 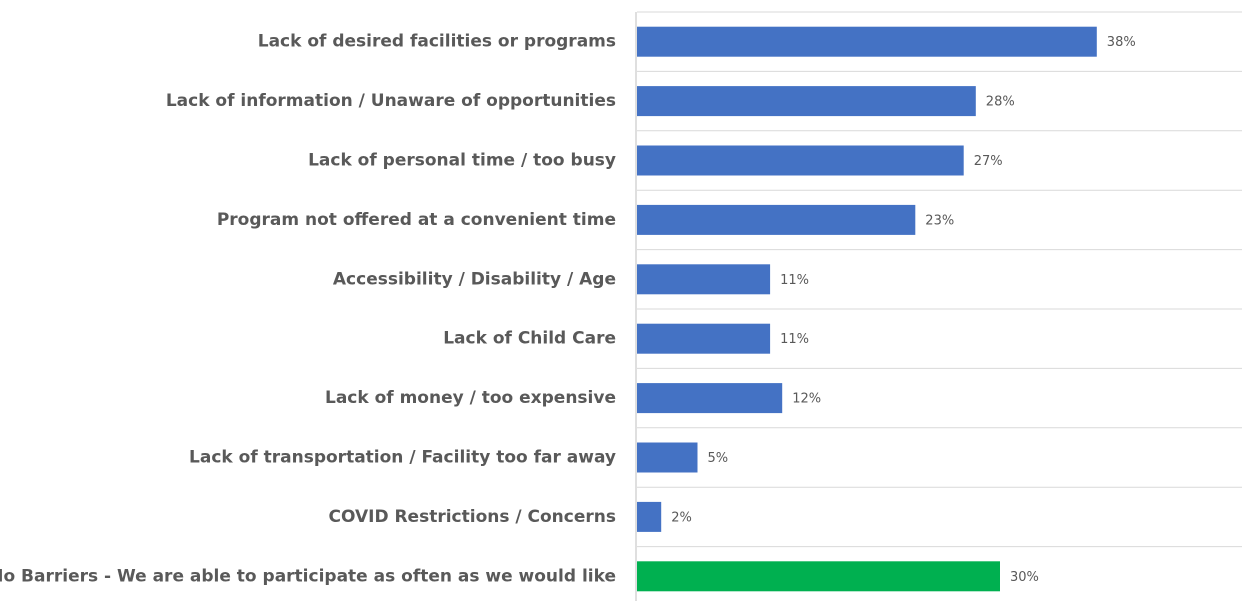 What do you see at coordinates (806, 399) in the screenshot?
I see `value-label: 12%` at bounding box center [806, 399].